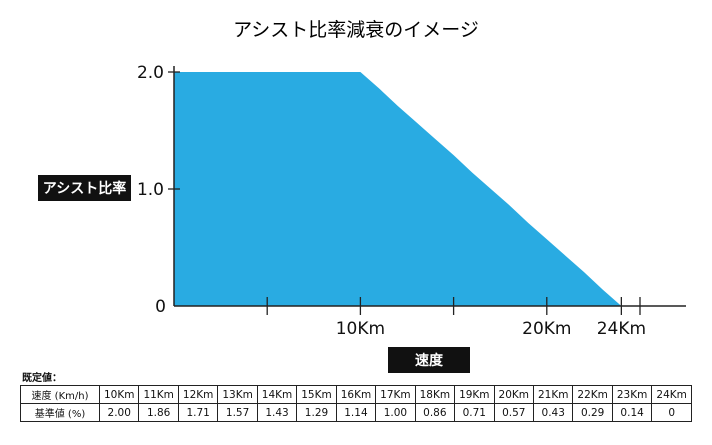  I want to click on ratio-cell: 0.29, so click(592, 412).